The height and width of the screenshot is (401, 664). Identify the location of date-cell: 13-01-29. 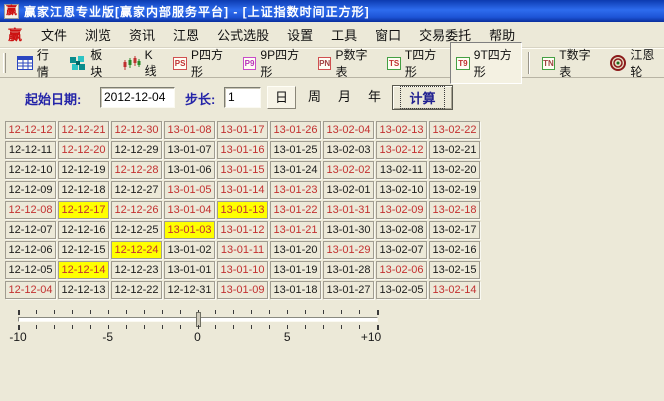
(348, 250).